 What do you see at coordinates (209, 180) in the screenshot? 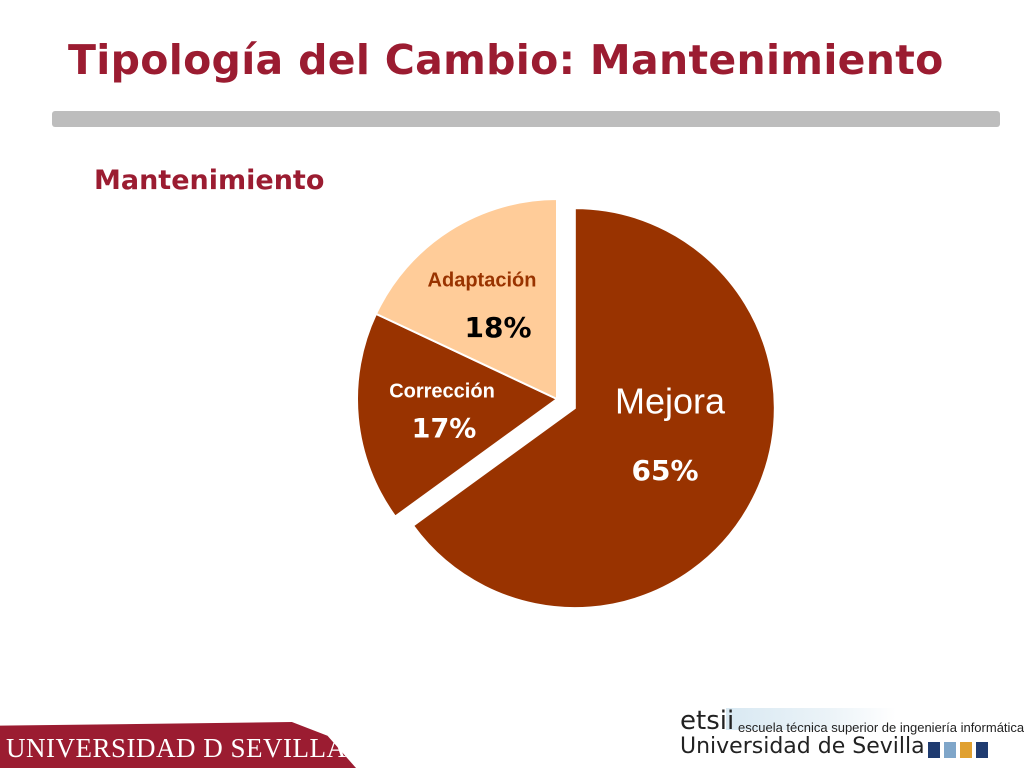
I see `chart-subtitle: Mantenimiento` at bounding box center [209, 180].